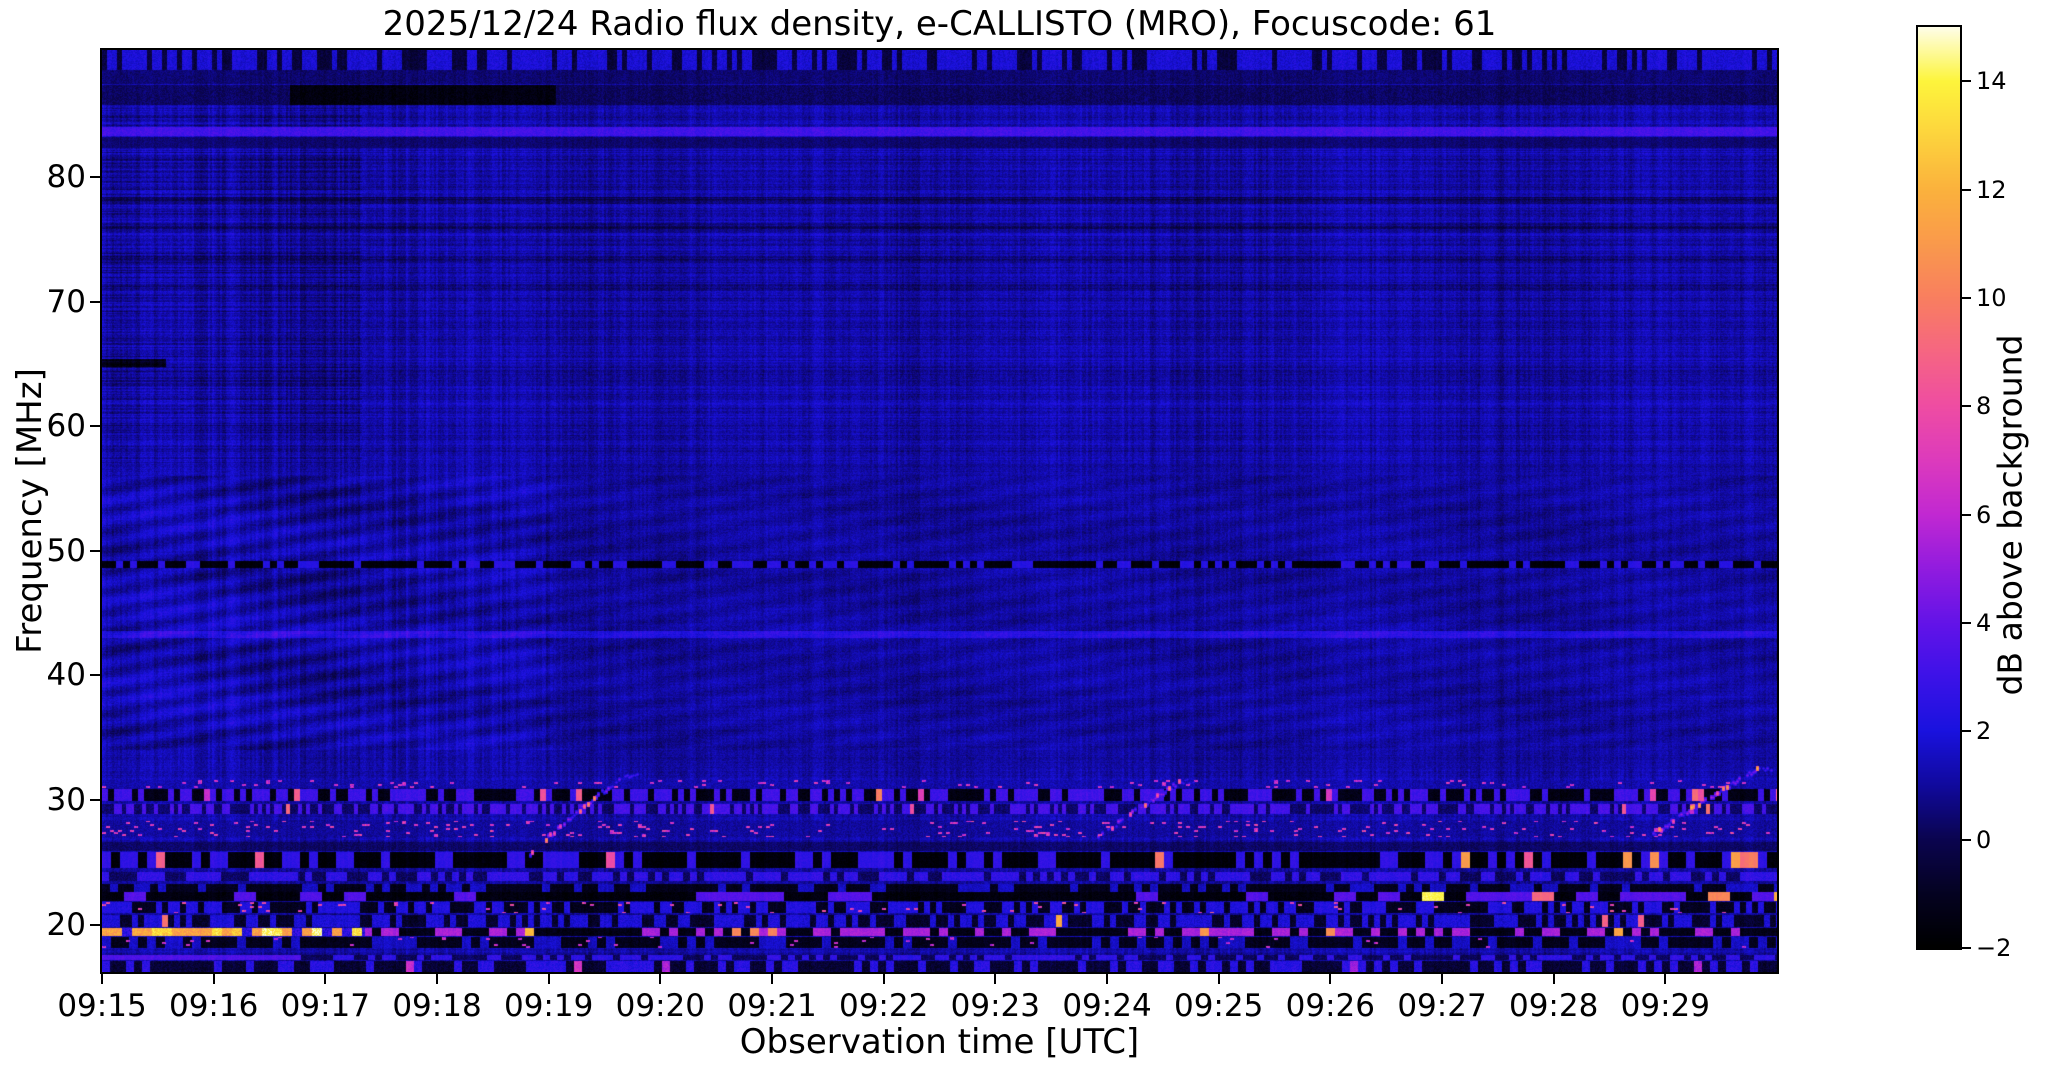 Image resolution: width=2047 pixels, height=1067 pixels. What do you see at coordinates (1991, 297) in the screenshot?
I see `colorbar-tick-label: 10` at bounding box center [1991, 297].